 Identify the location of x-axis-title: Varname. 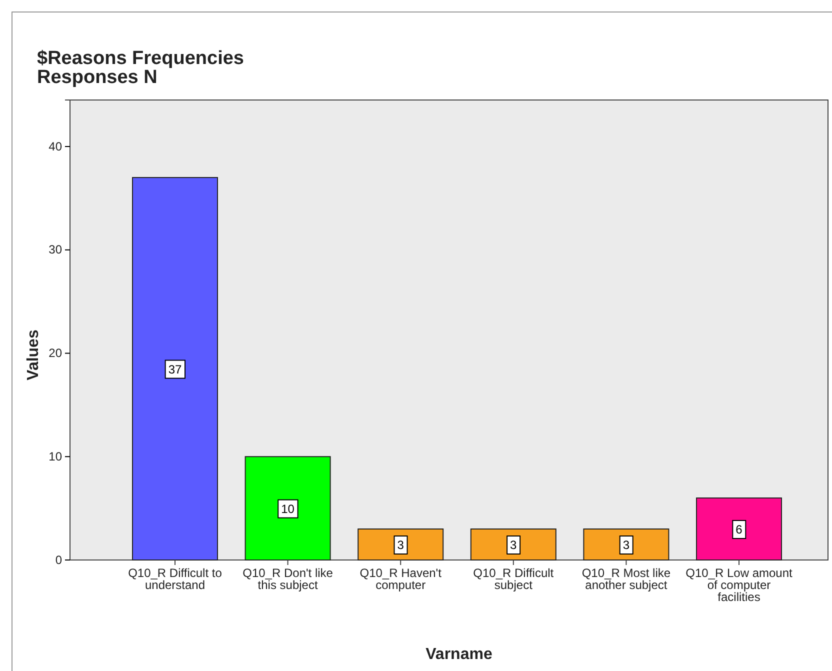
(459, 654).